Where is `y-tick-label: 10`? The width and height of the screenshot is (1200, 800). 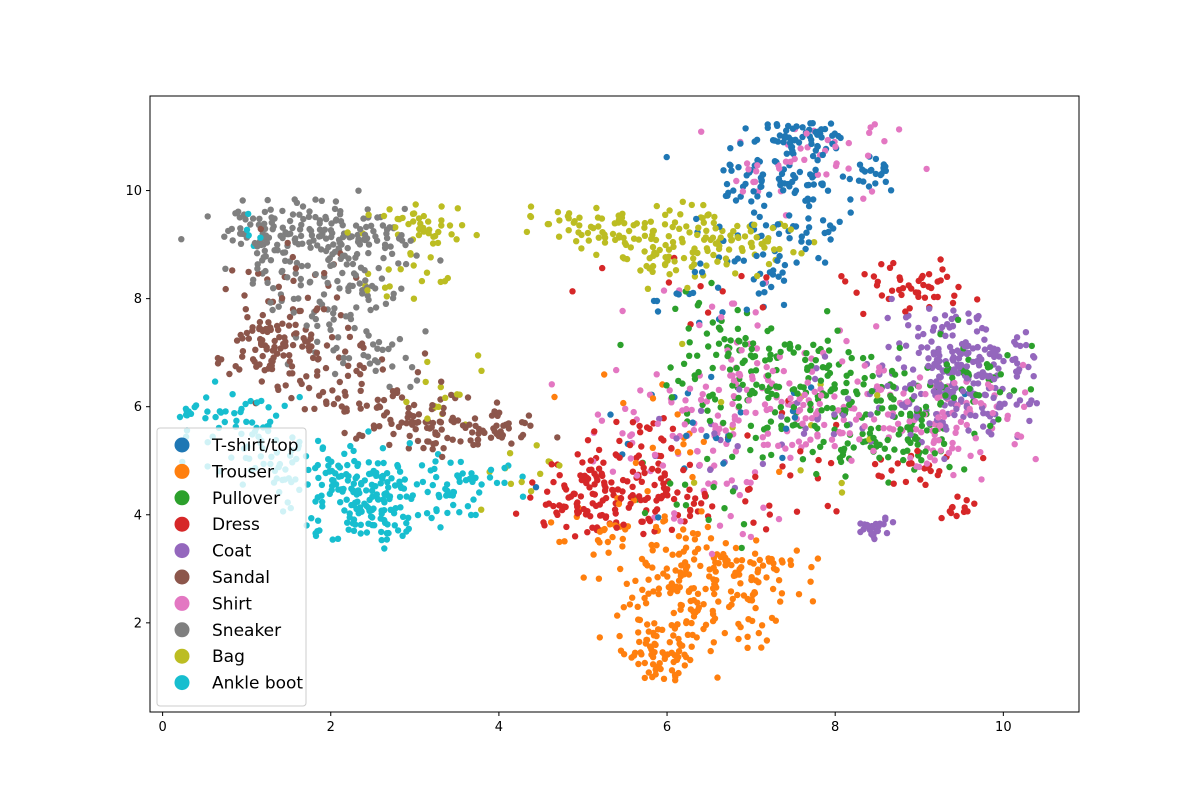
y-tick-label: 10 is located at coordinates (133, 191).